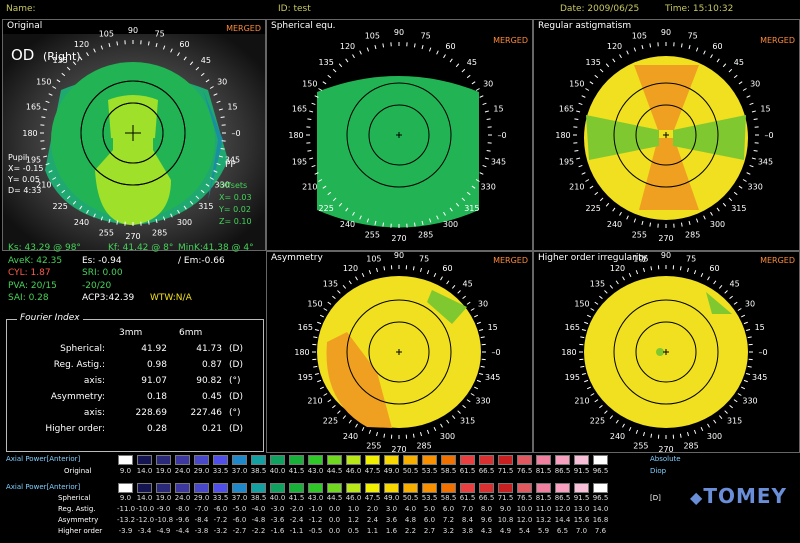  What do you see at coordinates (410, 498) in the screenshot?
I see `scale-value: 50.5` at bounding box center [410, 498].